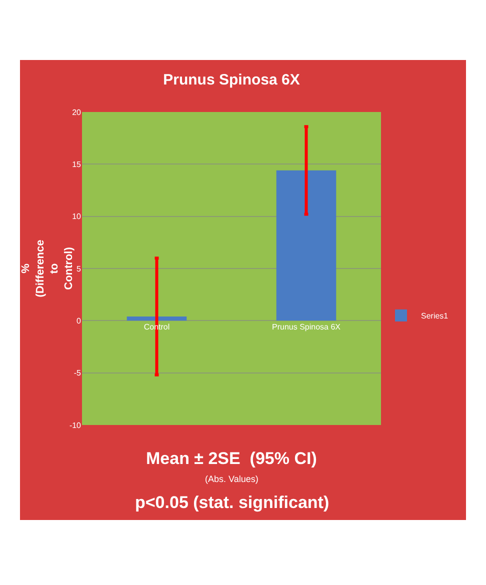 This screenshot has height=585, width=486. Describe the element at coordinates (232, 502) in the screenshot. I see `text: p<0.05 (stat. significant)` at that location.